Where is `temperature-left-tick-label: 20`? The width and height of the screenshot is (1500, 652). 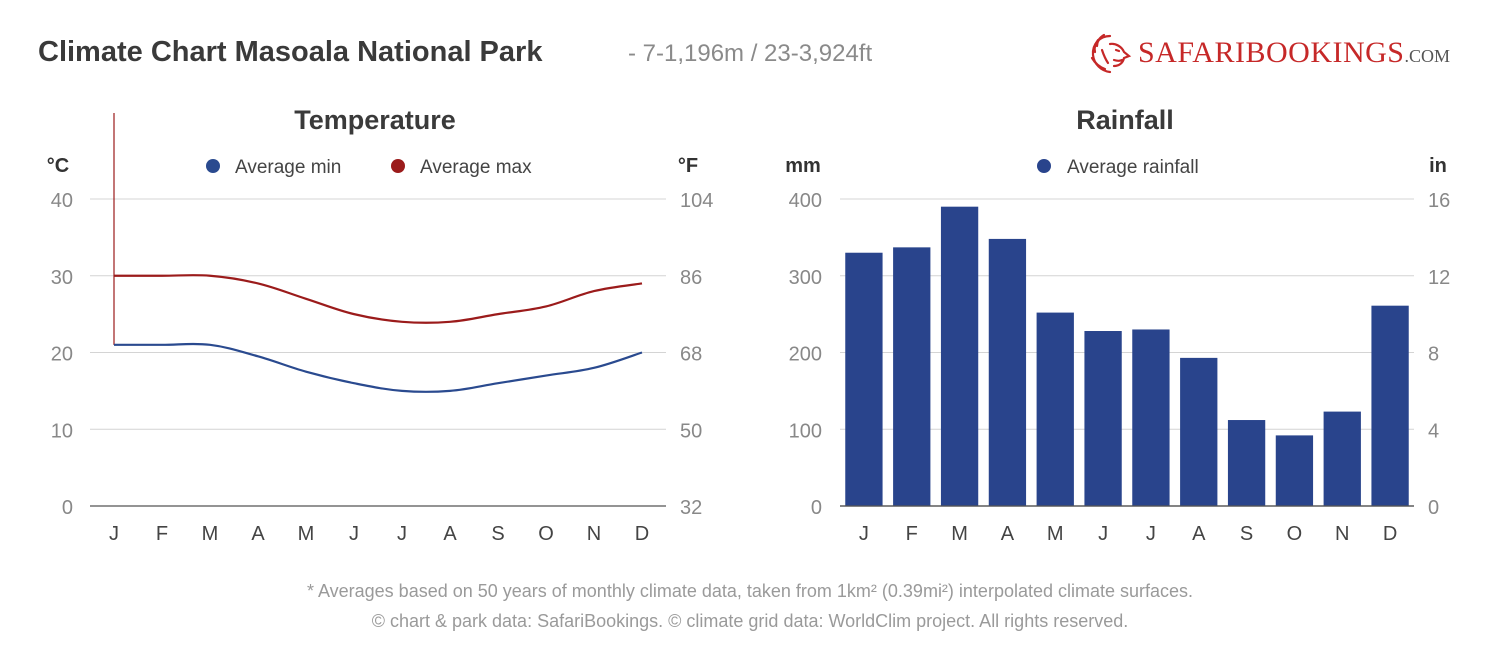
temperature-left-tick-label: 20 is located at coordinates (62, 355).